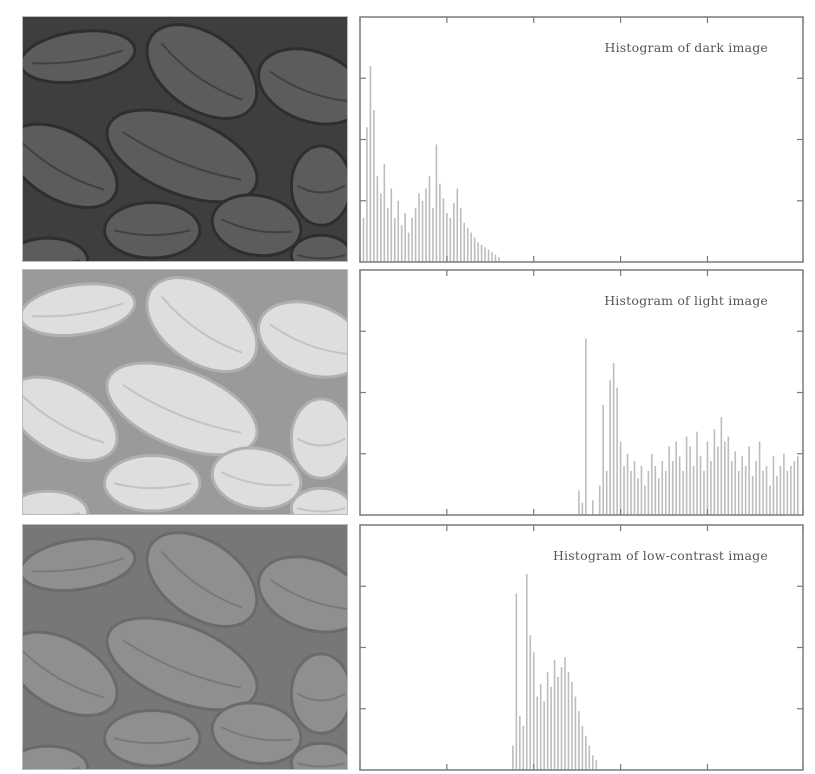 The height and width of the screenshot is (774, 815). I want to click on dark-image-graphic, so click(185, 139).